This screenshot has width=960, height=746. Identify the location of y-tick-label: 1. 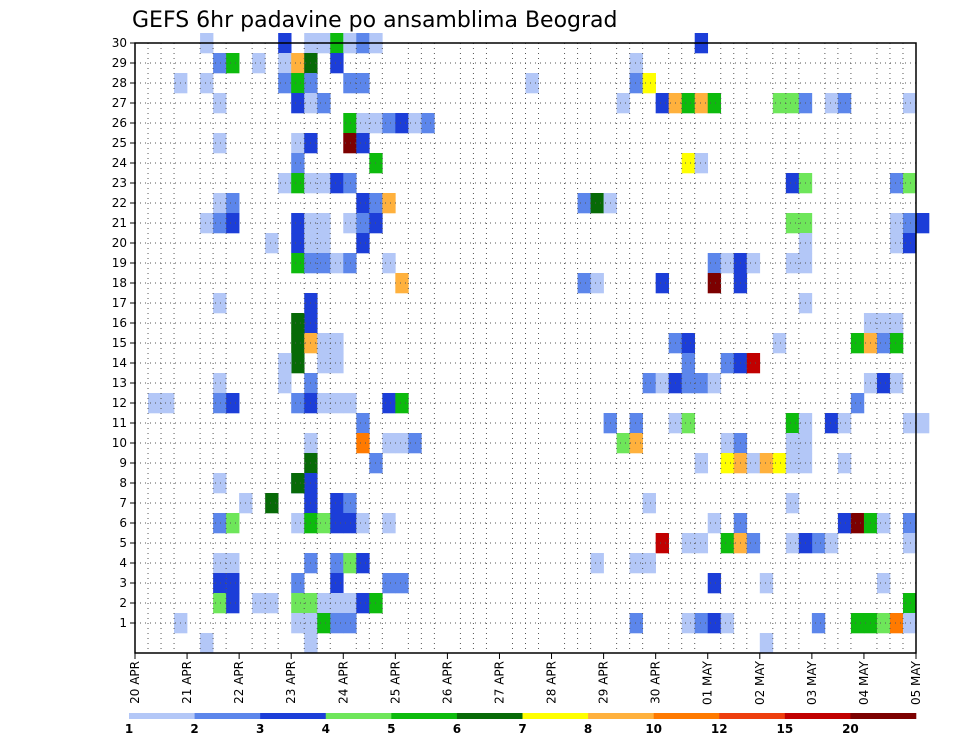
(123, 623).